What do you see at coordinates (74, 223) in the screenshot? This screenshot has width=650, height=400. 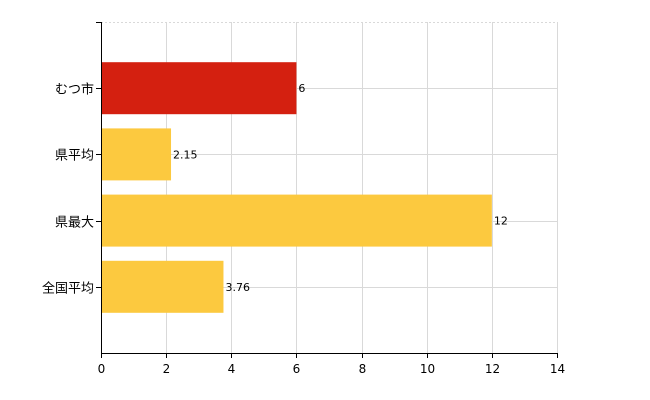 I see `category-label-2: 県最大` at bounding box center [74, 223].